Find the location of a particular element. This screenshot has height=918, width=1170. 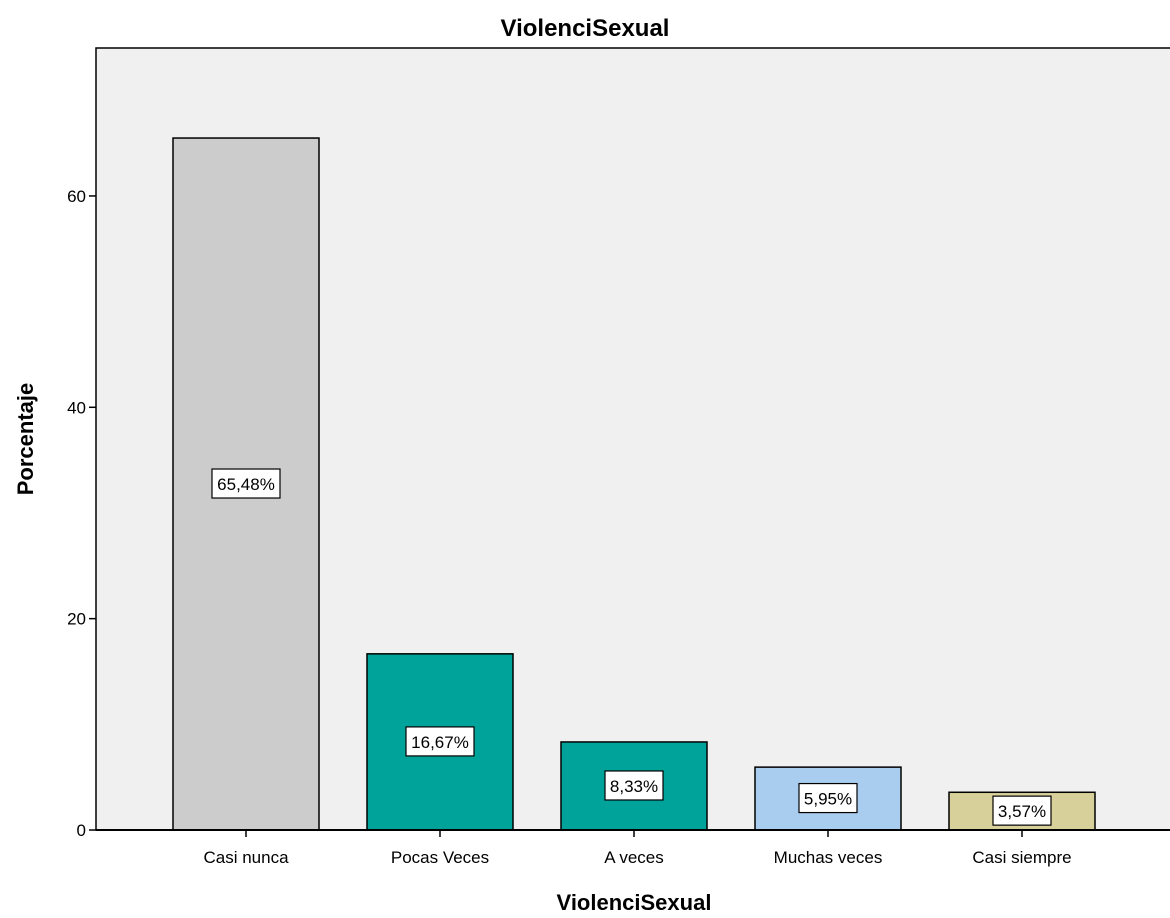

data-label: 8,33% is located at coordinates (634, 786).